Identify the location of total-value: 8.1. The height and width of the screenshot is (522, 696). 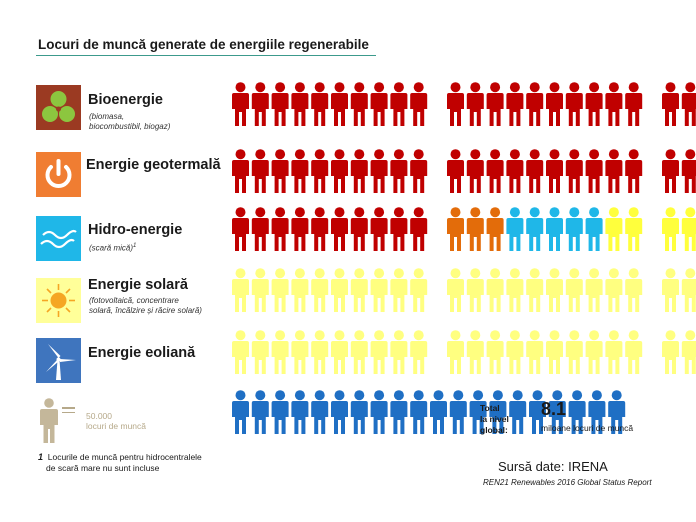
(554, 409).